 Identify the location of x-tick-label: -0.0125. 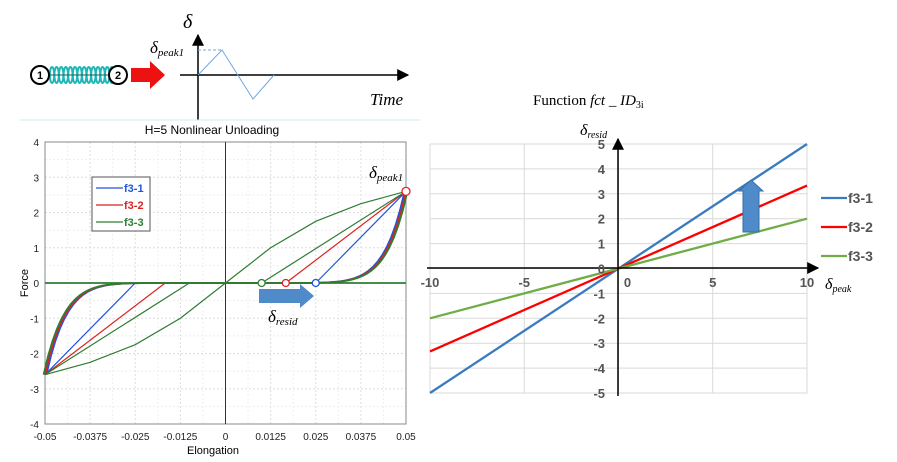
(180, 437).